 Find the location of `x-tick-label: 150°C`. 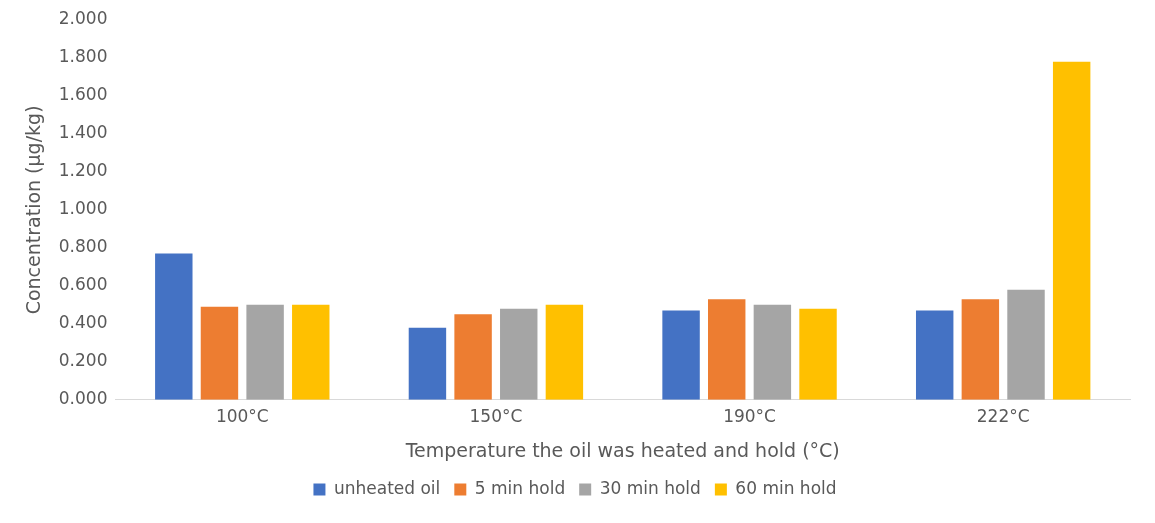

x-tick-label: 150°C is located at coordinates (496, 416).